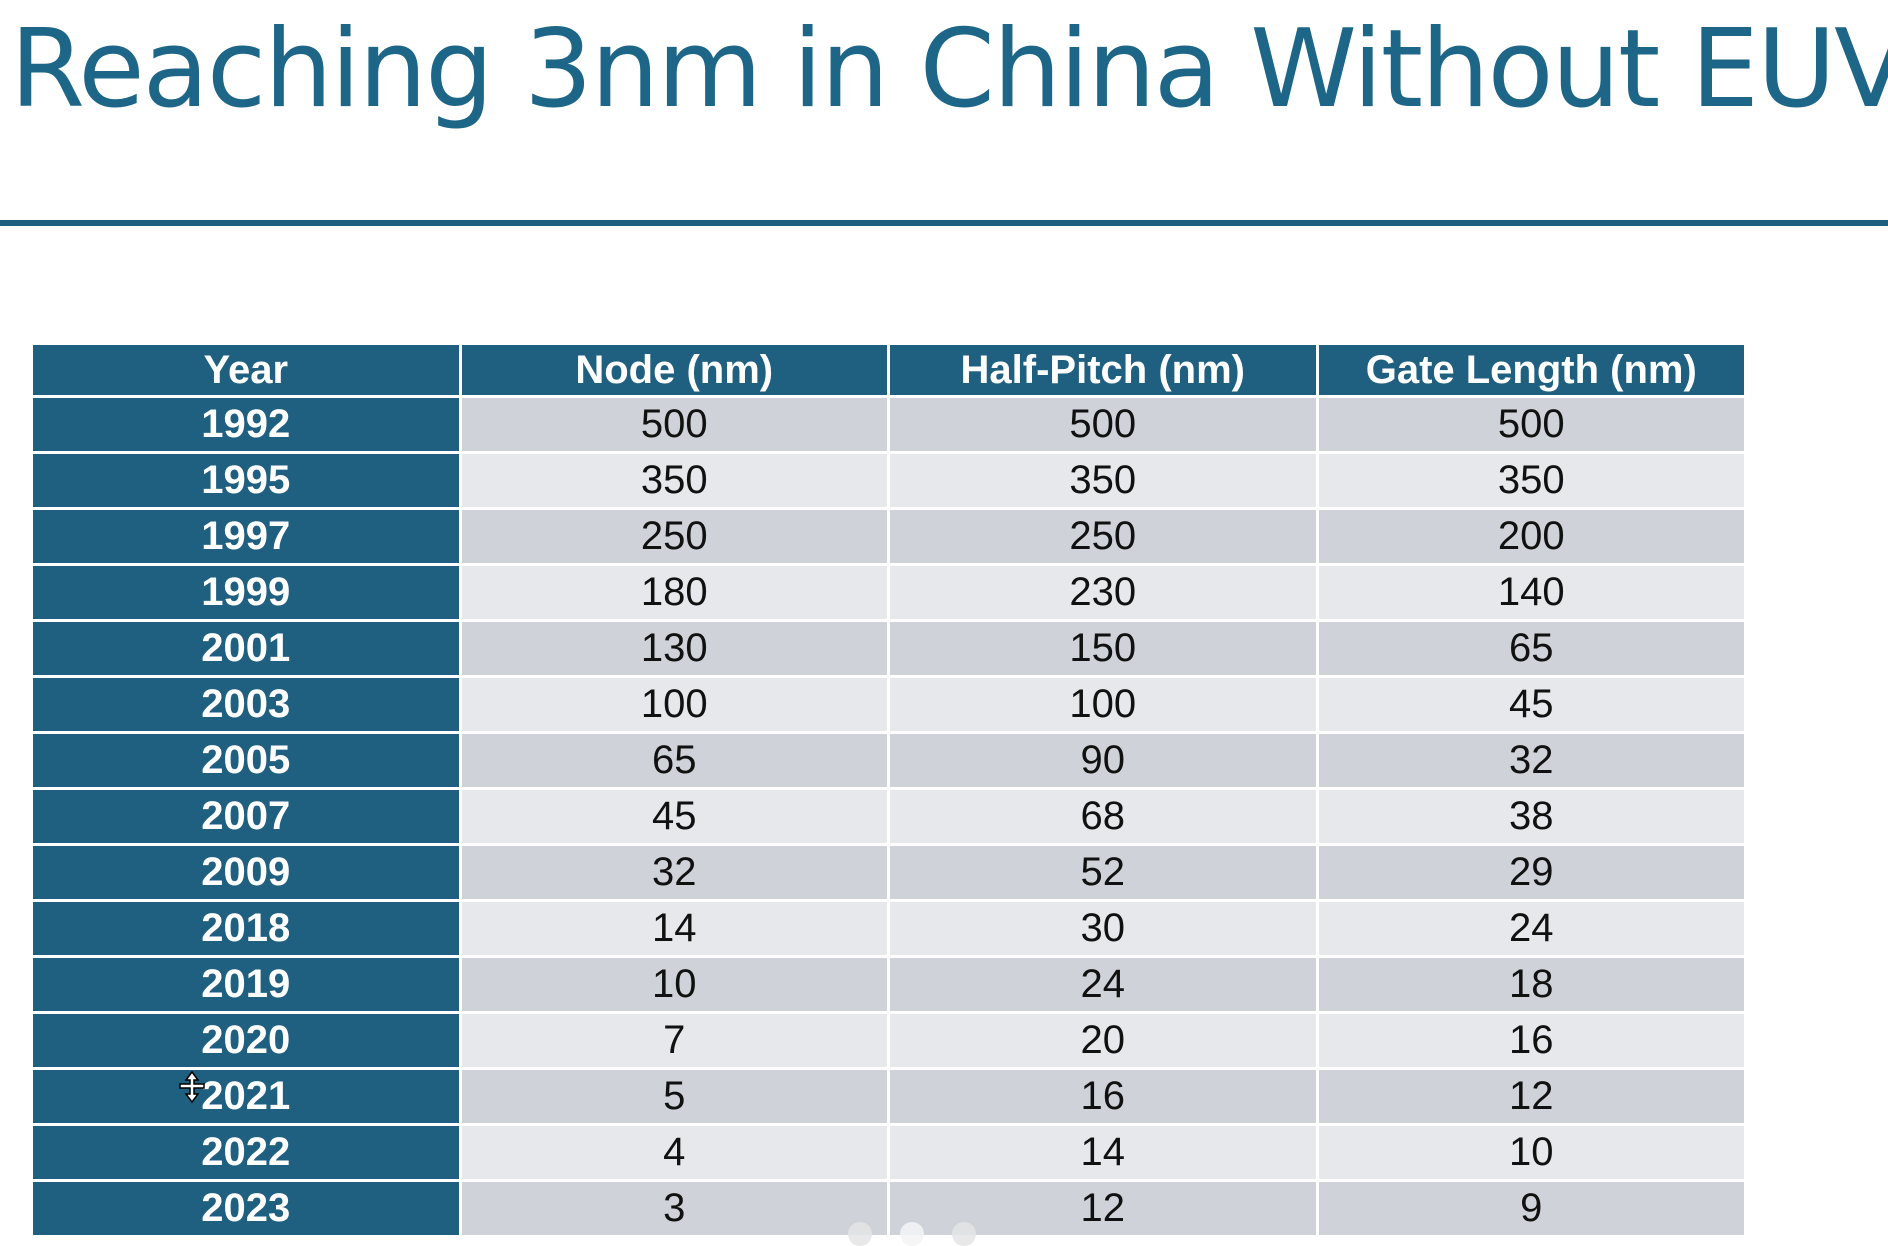 The width and height of the screenshot is (1888, 1246). Describe the element at coordinates (674, 1208) in the screenshot. I see `node-cell: 3` at that location.